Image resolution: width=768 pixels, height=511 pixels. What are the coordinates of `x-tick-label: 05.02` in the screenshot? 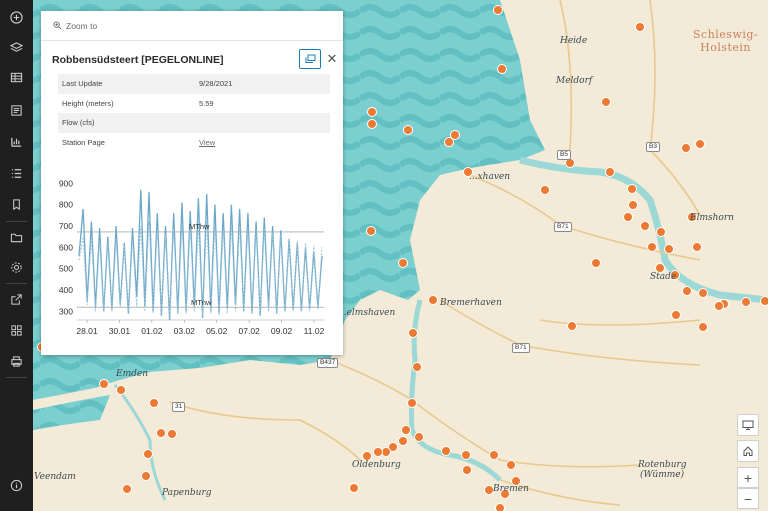 It's located at (217, 331).